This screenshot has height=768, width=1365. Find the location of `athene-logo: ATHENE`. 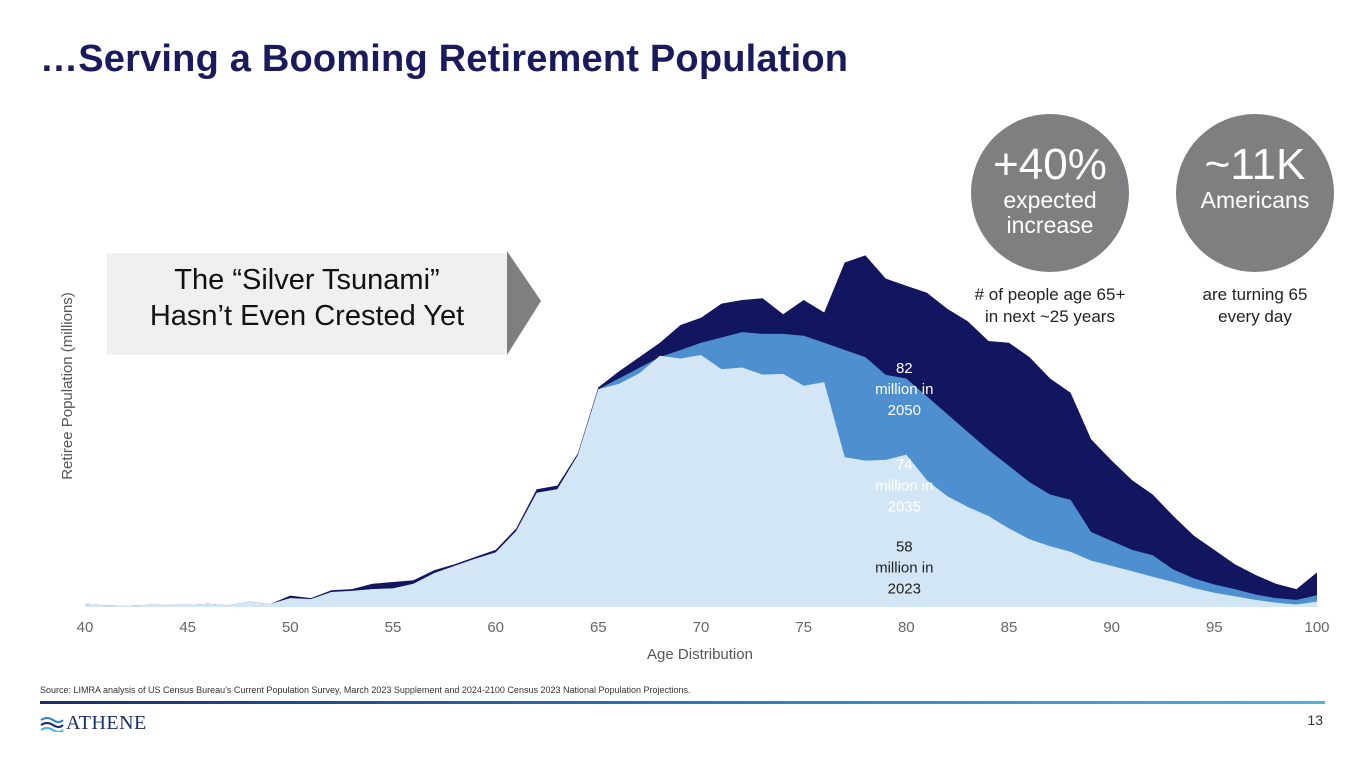

athene-logo: ATHENE is located at coordinates (93, 723).